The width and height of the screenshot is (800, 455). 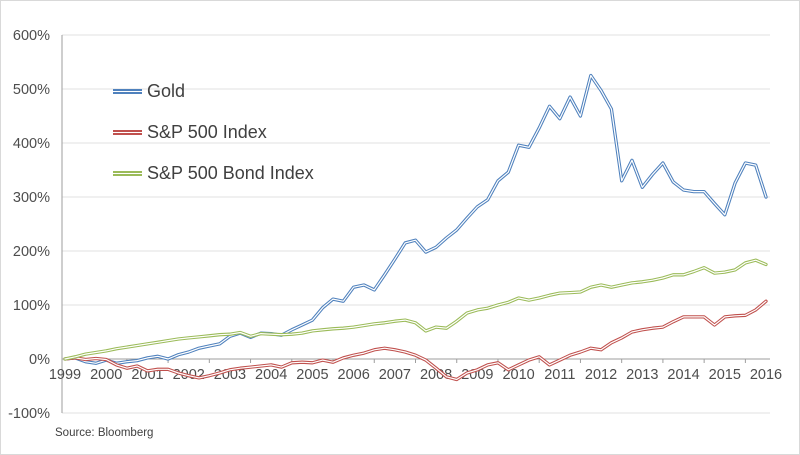 What do you see at coordinates (29, 414) in the screenshot?
I see `y-axis-tick-label: -100%` at bounding box center [29, 414].